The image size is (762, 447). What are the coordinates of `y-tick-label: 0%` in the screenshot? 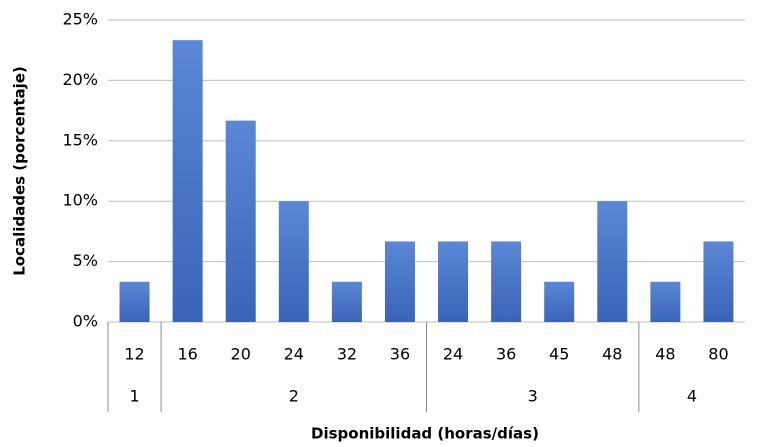 It's located at (85, 321).